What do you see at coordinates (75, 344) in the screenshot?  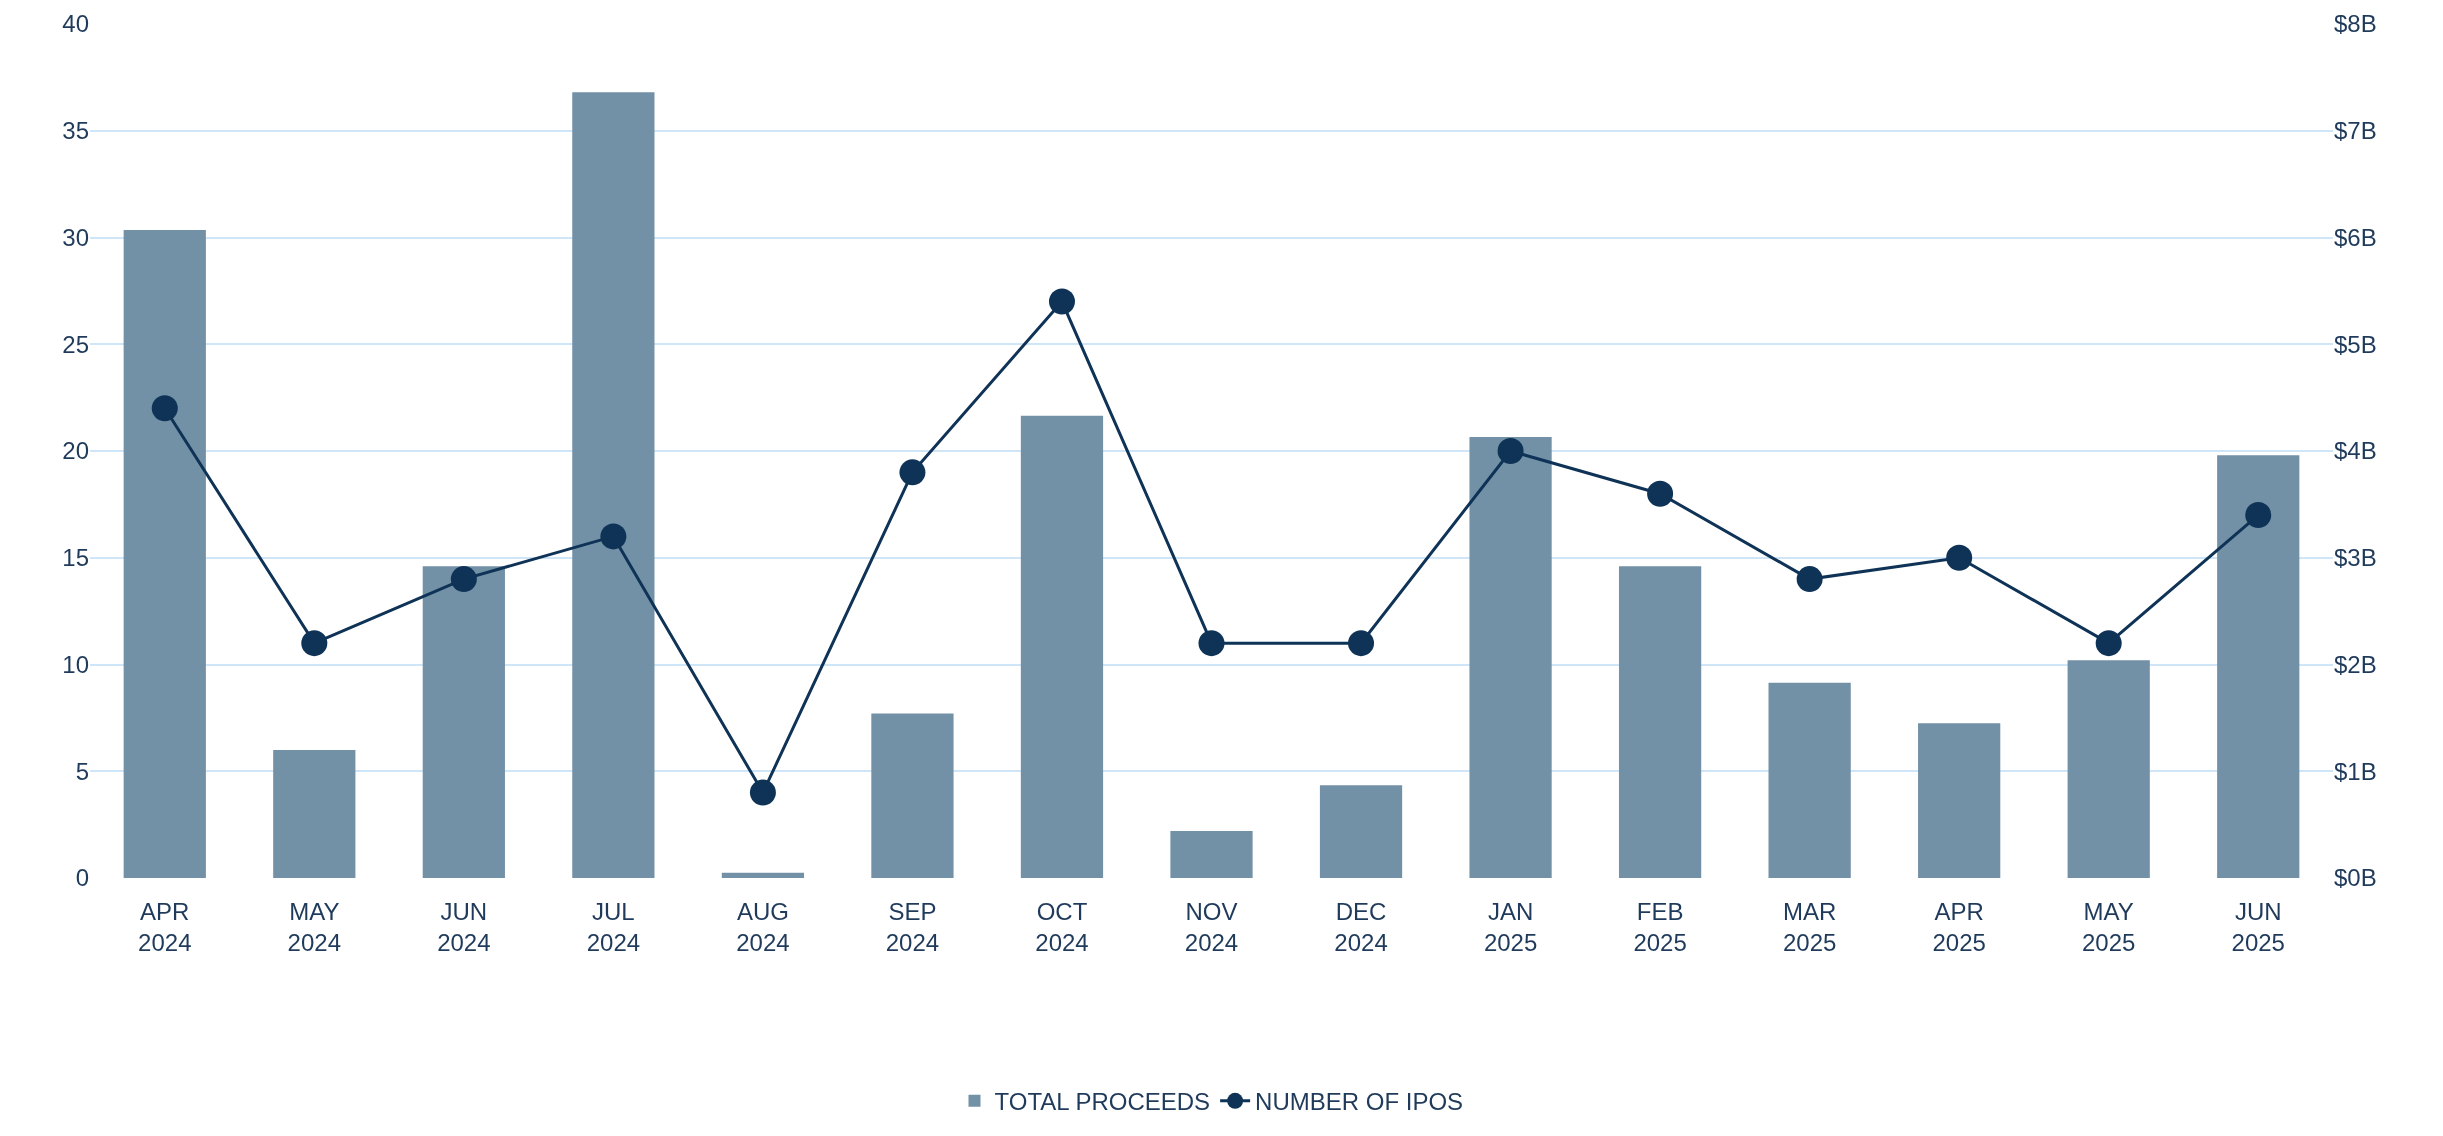 I see `y-tick-label: 25` at bounding box center [75, 344].